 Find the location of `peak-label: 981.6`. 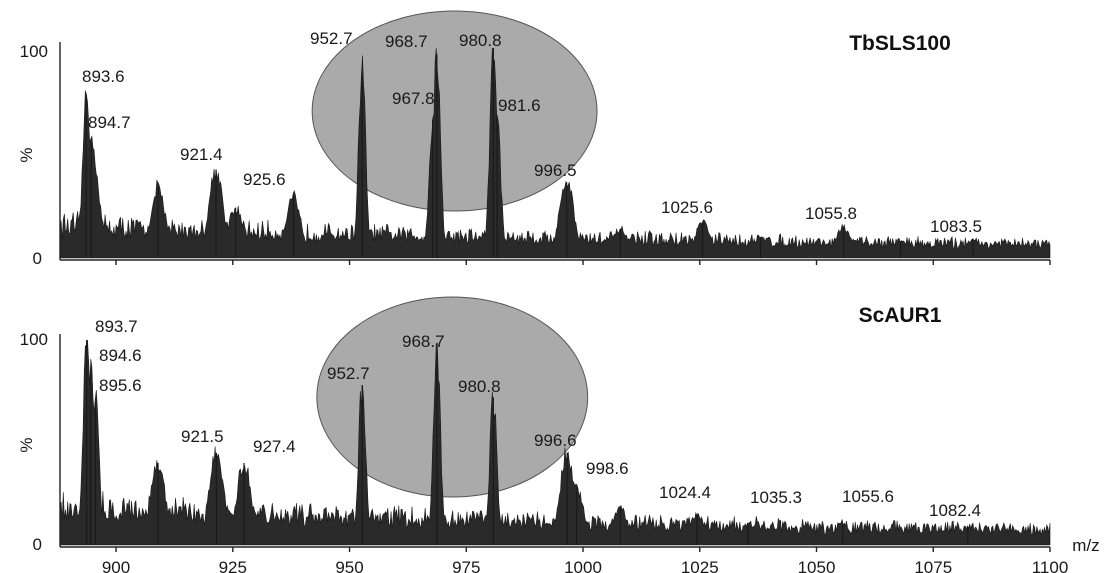

peak-label: 981.6 is located at coordinates (519, 105).